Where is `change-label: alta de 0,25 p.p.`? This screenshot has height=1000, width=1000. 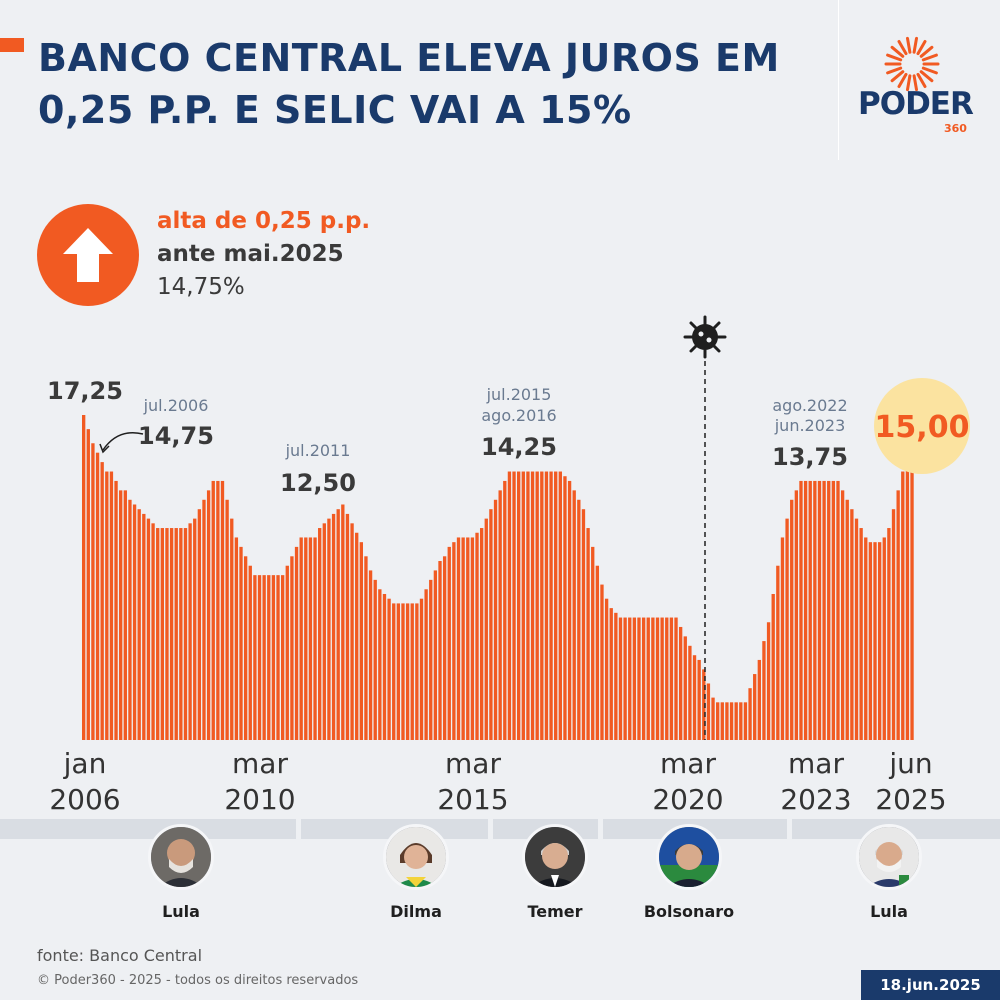
change-label: alta de 0,25 p.p. is located at coordinates (264, 221).